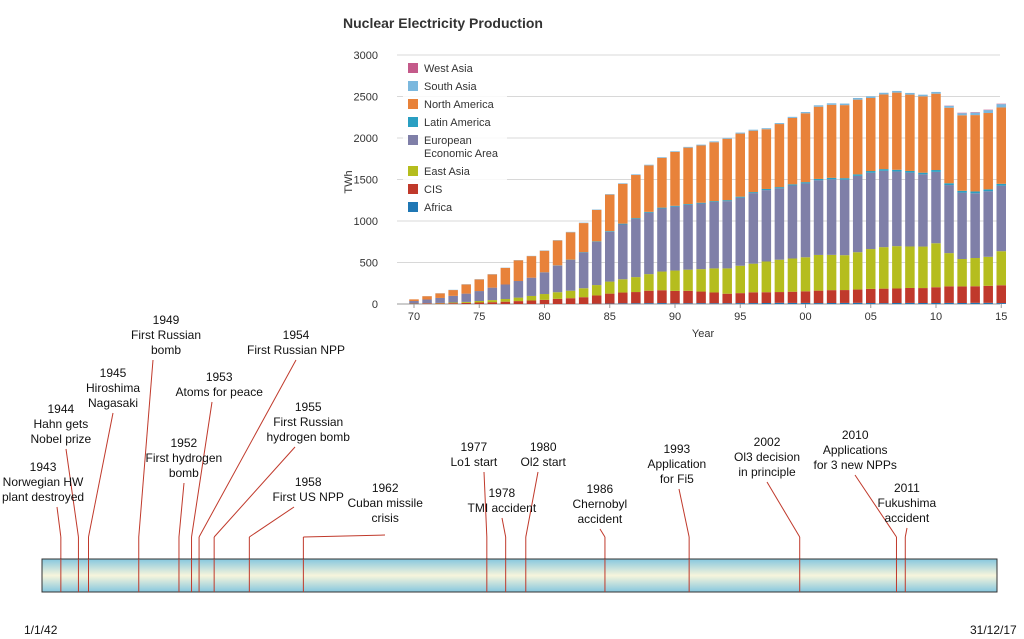 The height and width of the screenshot is (639, 1024). What do you see at coordinates (518, 289) in the screenshot?
I see `bar-european-economic-area-1978` at bounding box center [518, 289].